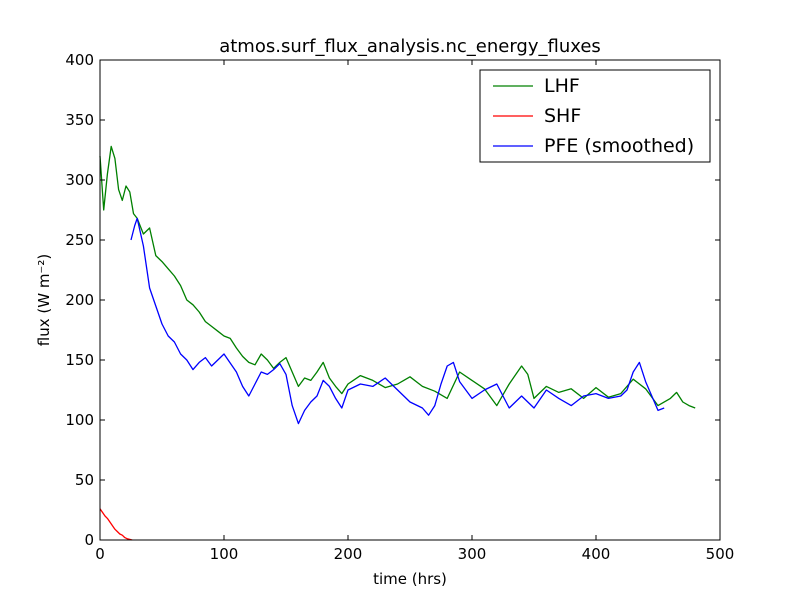 Image resolution: width=800 pixels, height=600 pixels. What do you see at coordinates (89, 540) in the screenshot?
I see `y-tick-label: 0` at bounding box center [89, 540].